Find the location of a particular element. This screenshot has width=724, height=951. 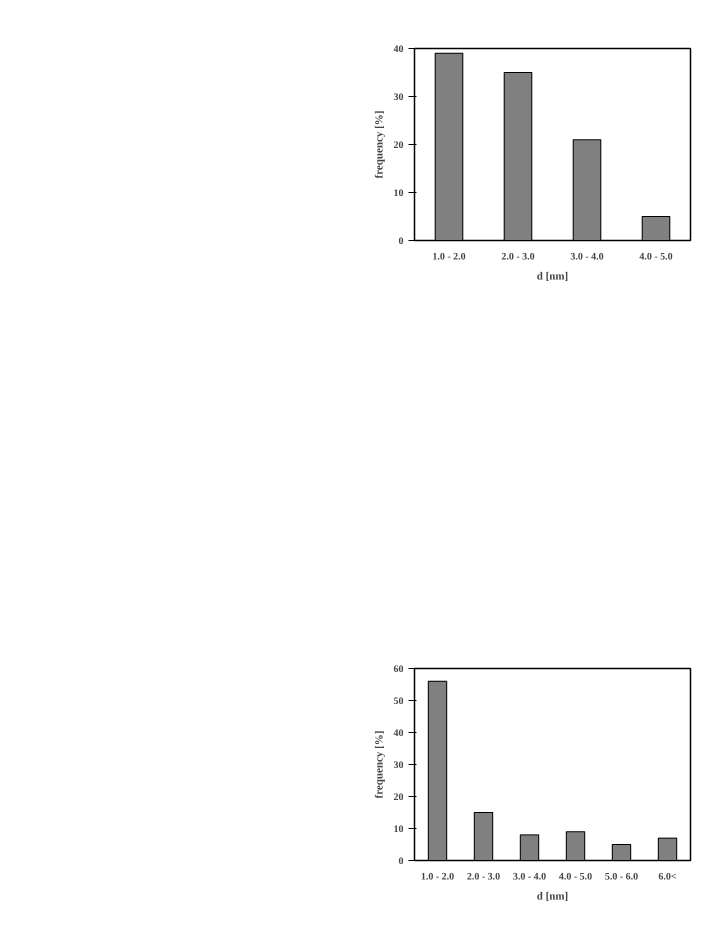

y-tick-label: 60 is located at coordinates (399, 669).